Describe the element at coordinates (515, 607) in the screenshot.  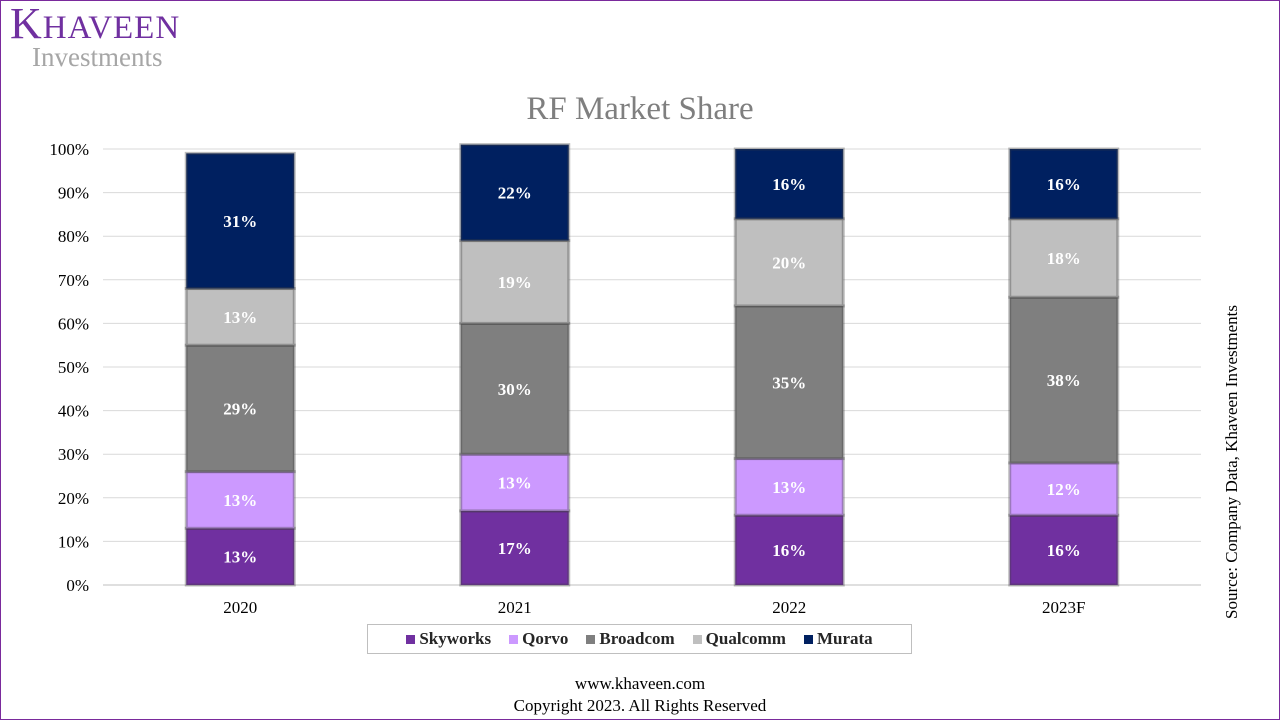
I see `x-tick-label: 2021` at that location.